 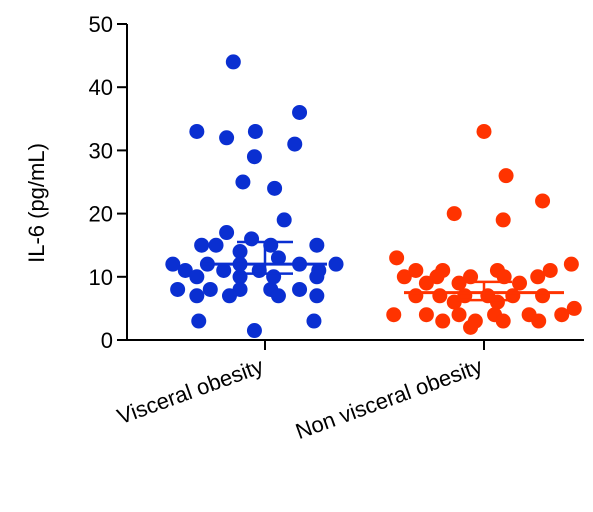 What do you see at coordinates (190, 391) in the screenshot?
I see `x-category-label: Visceral obesity` at bounding box center [190, 391].